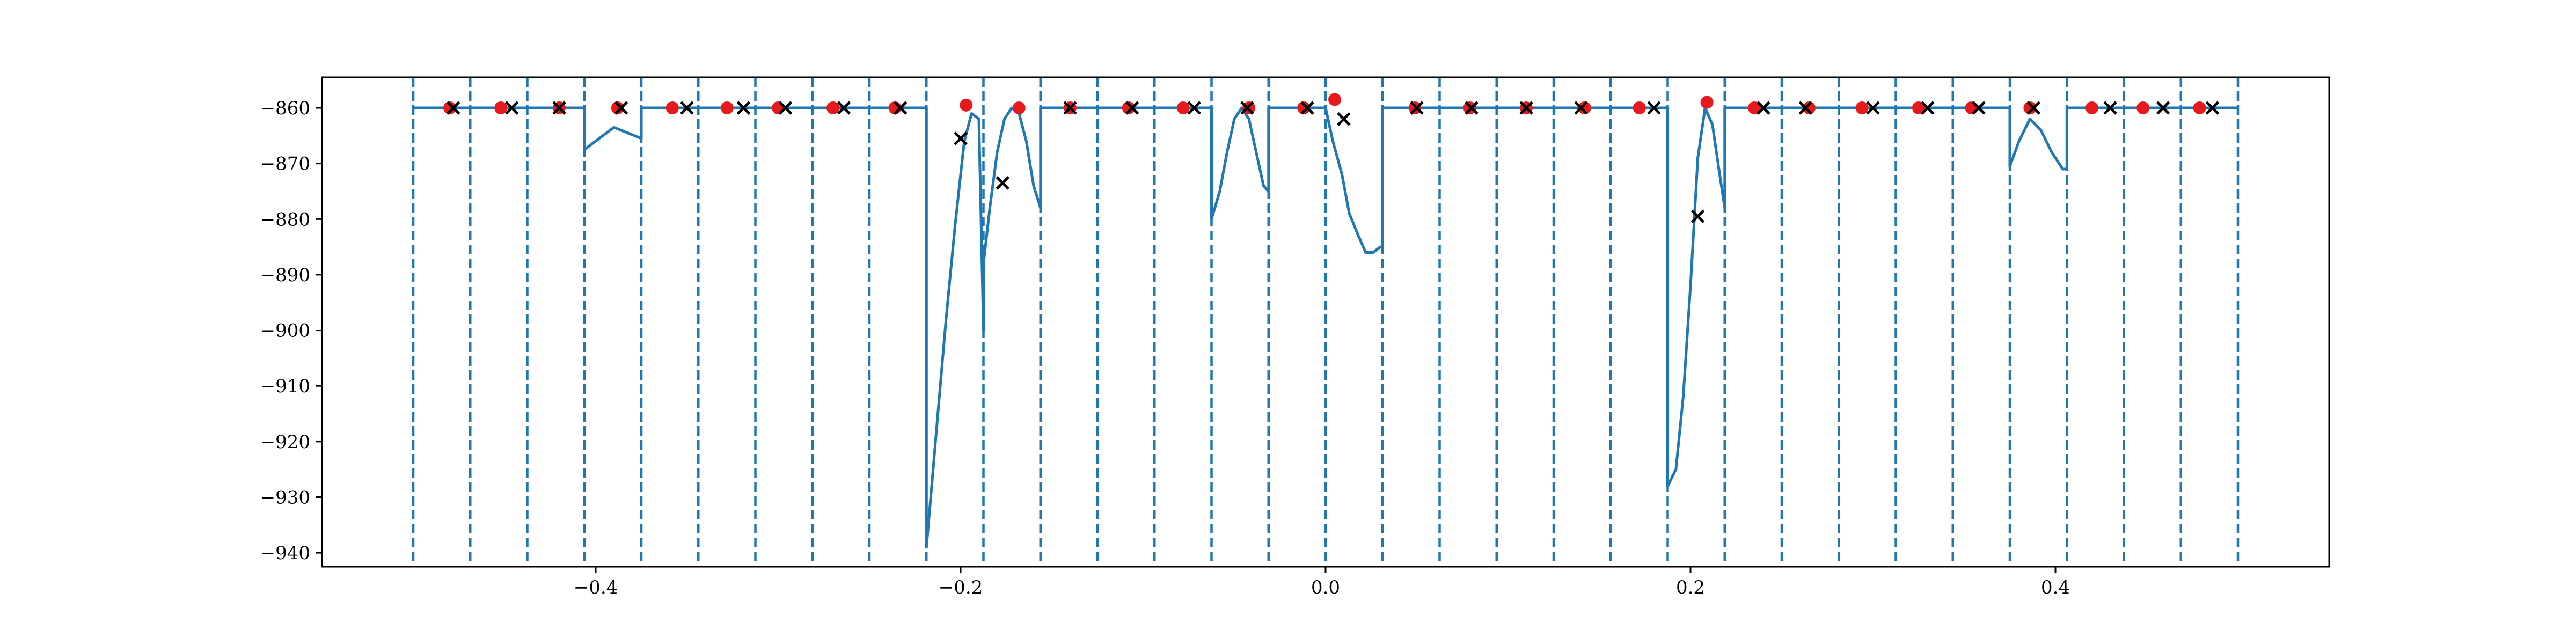  I want to click on x-tick-label: 0.4, so click(2055, 587).